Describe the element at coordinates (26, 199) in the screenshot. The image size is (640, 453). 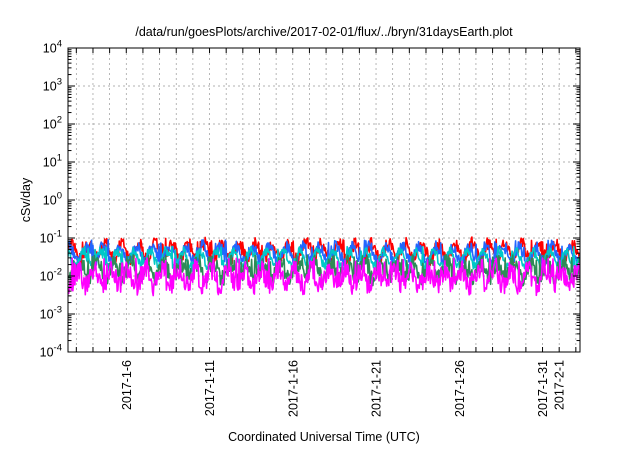
I see `y-axis-label: cSv/day` at that location.